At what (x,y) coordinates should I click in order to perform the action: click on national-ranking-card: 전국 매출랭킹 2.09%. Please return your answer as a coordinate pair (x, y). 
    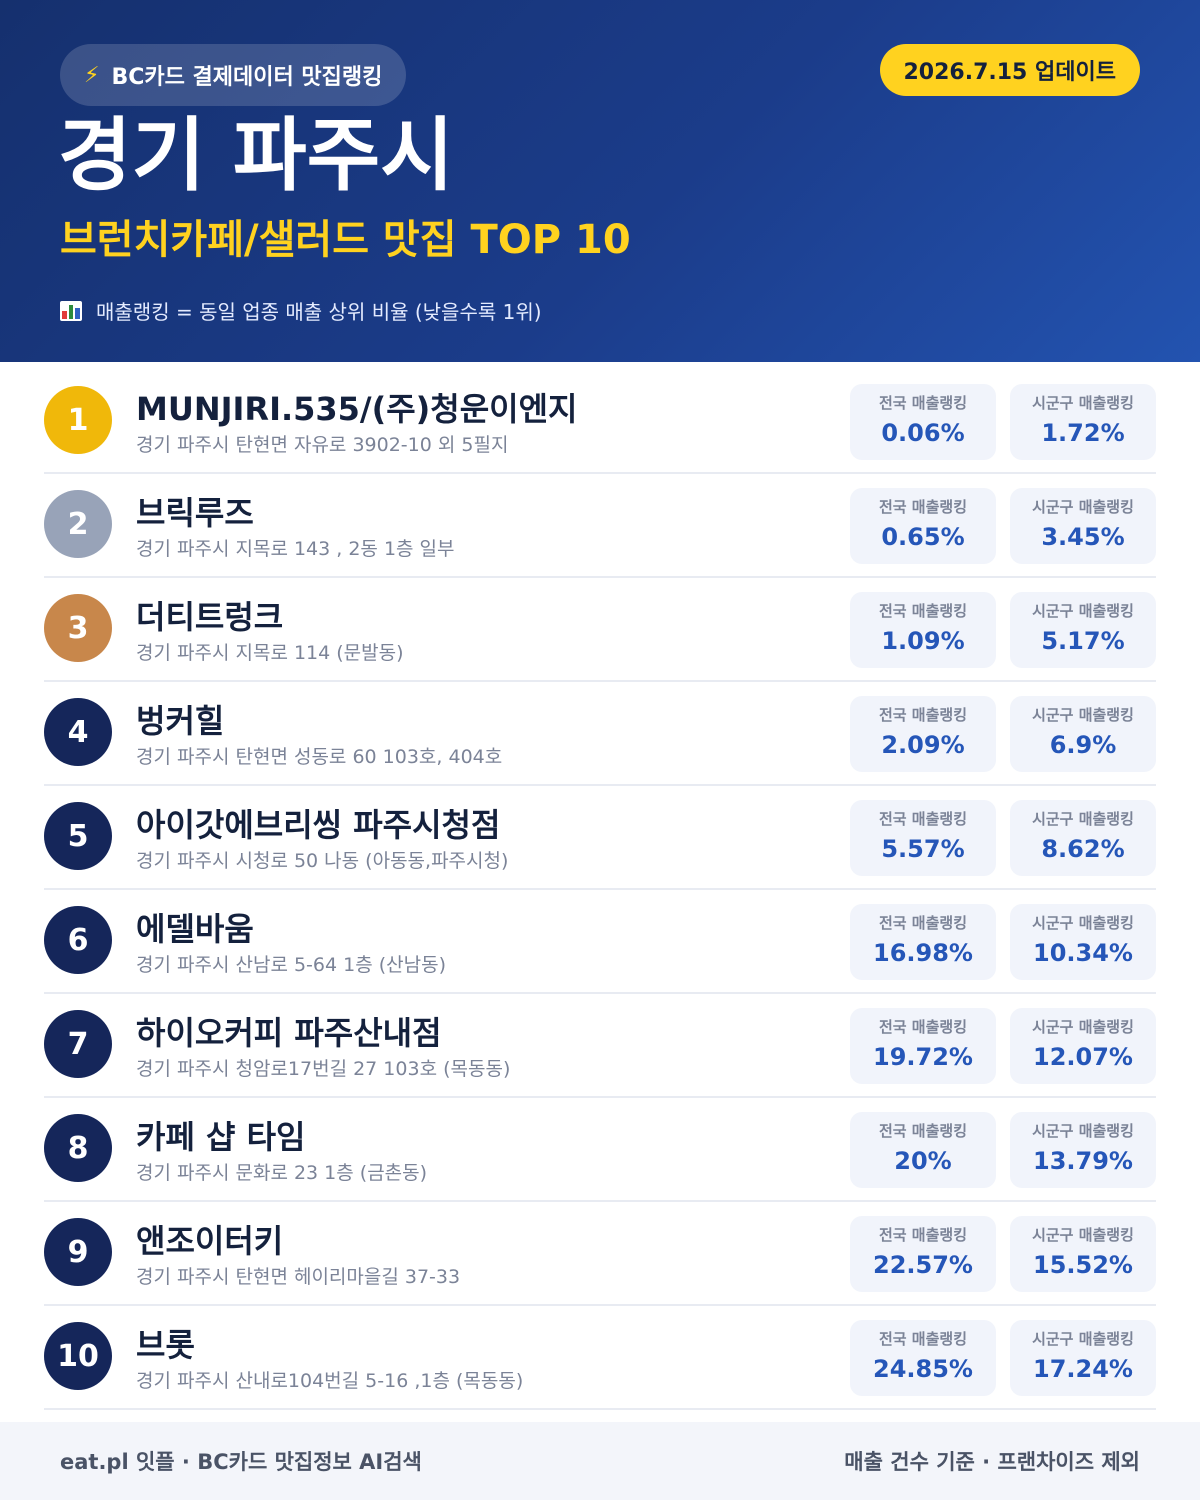
    Looking at the image, I should click on (923, 734).